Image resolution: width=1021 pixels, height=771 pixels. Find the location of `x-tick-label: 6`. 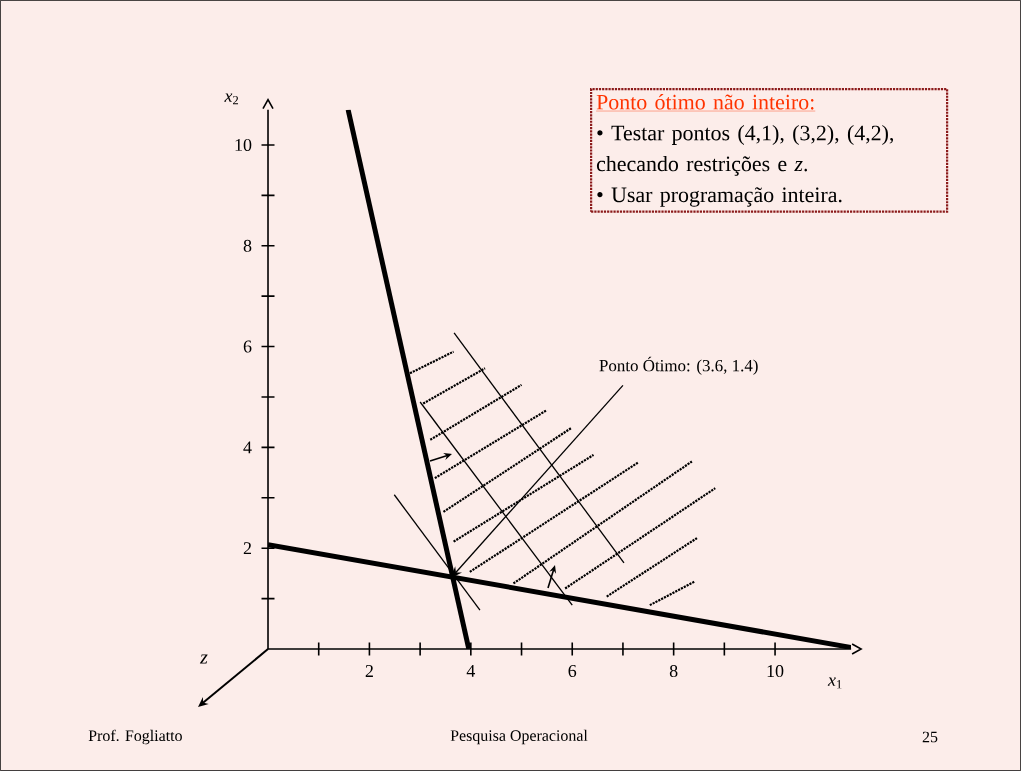

x-tick-label: 6 is located at coordinates (572, 671).